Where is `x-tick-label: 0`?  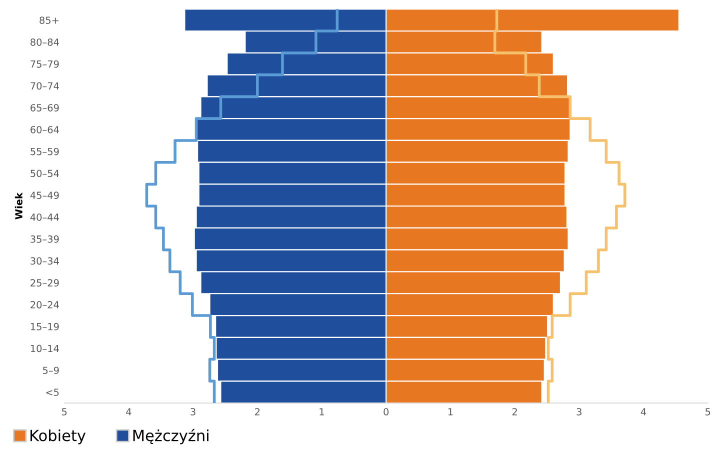
x-tick-label: 0 is located at coordinates (386, 412).